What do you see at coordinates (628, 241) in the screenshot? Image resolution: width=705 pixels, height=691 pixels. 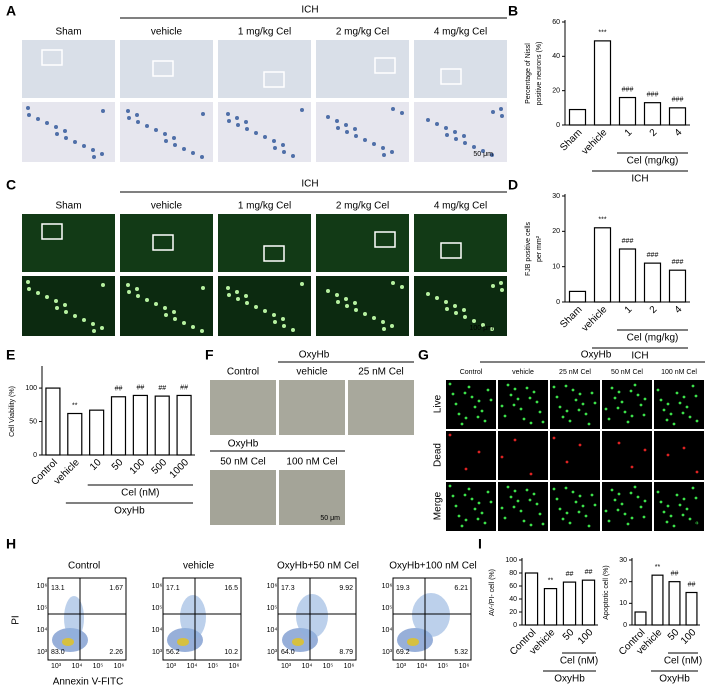 I see `significance: ###` at bounding box center [628, 241].